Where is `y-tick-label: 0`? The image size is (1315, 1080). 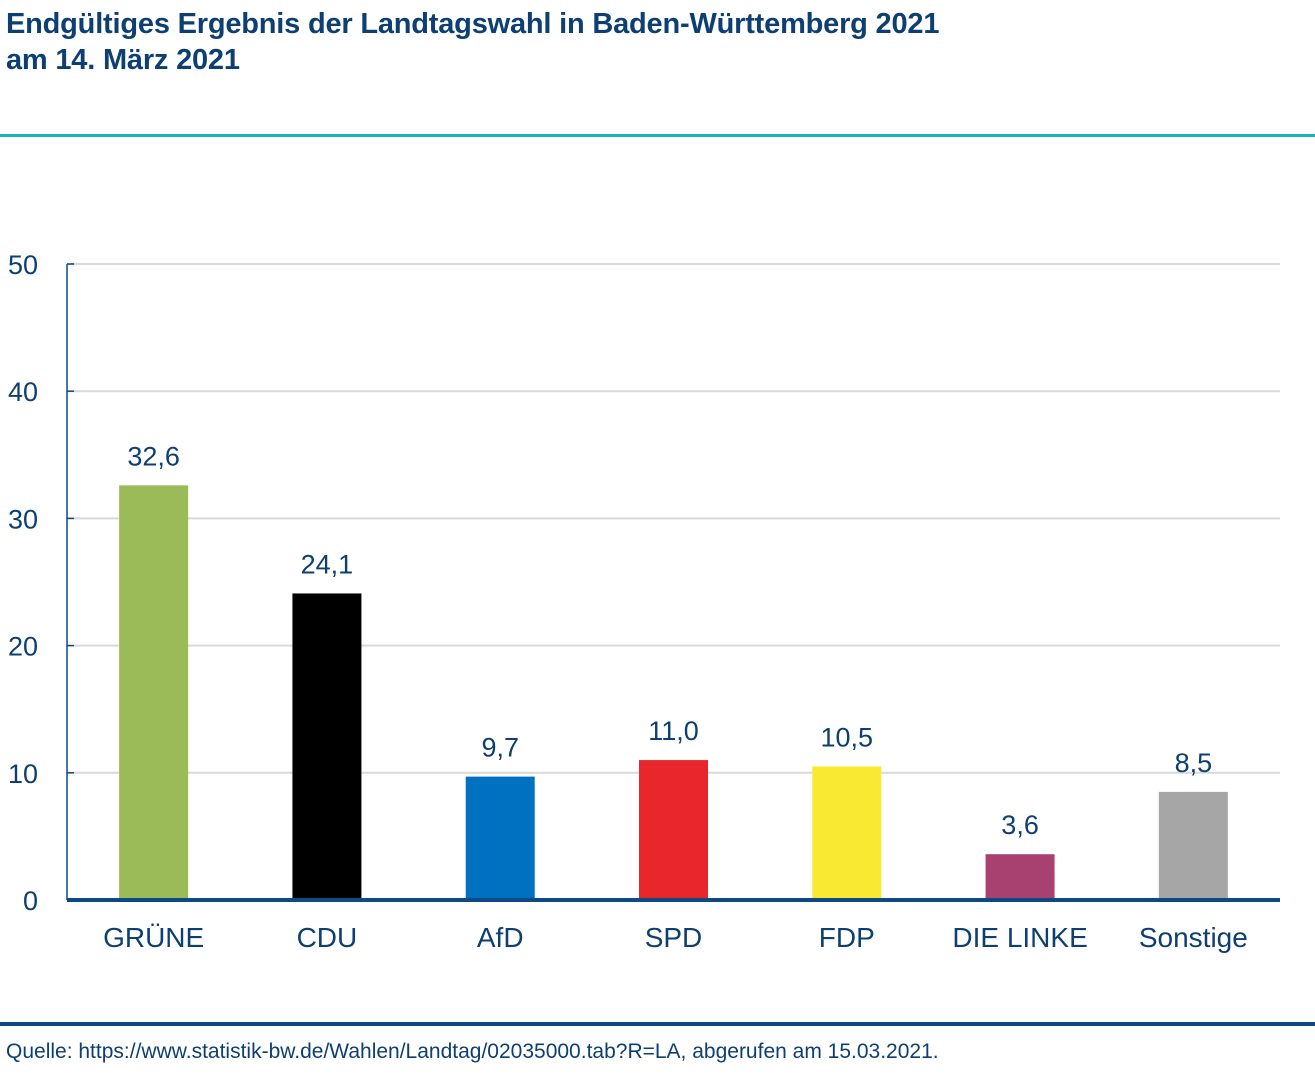 y-tick-label: 0 is located at coordinates (30, 901).